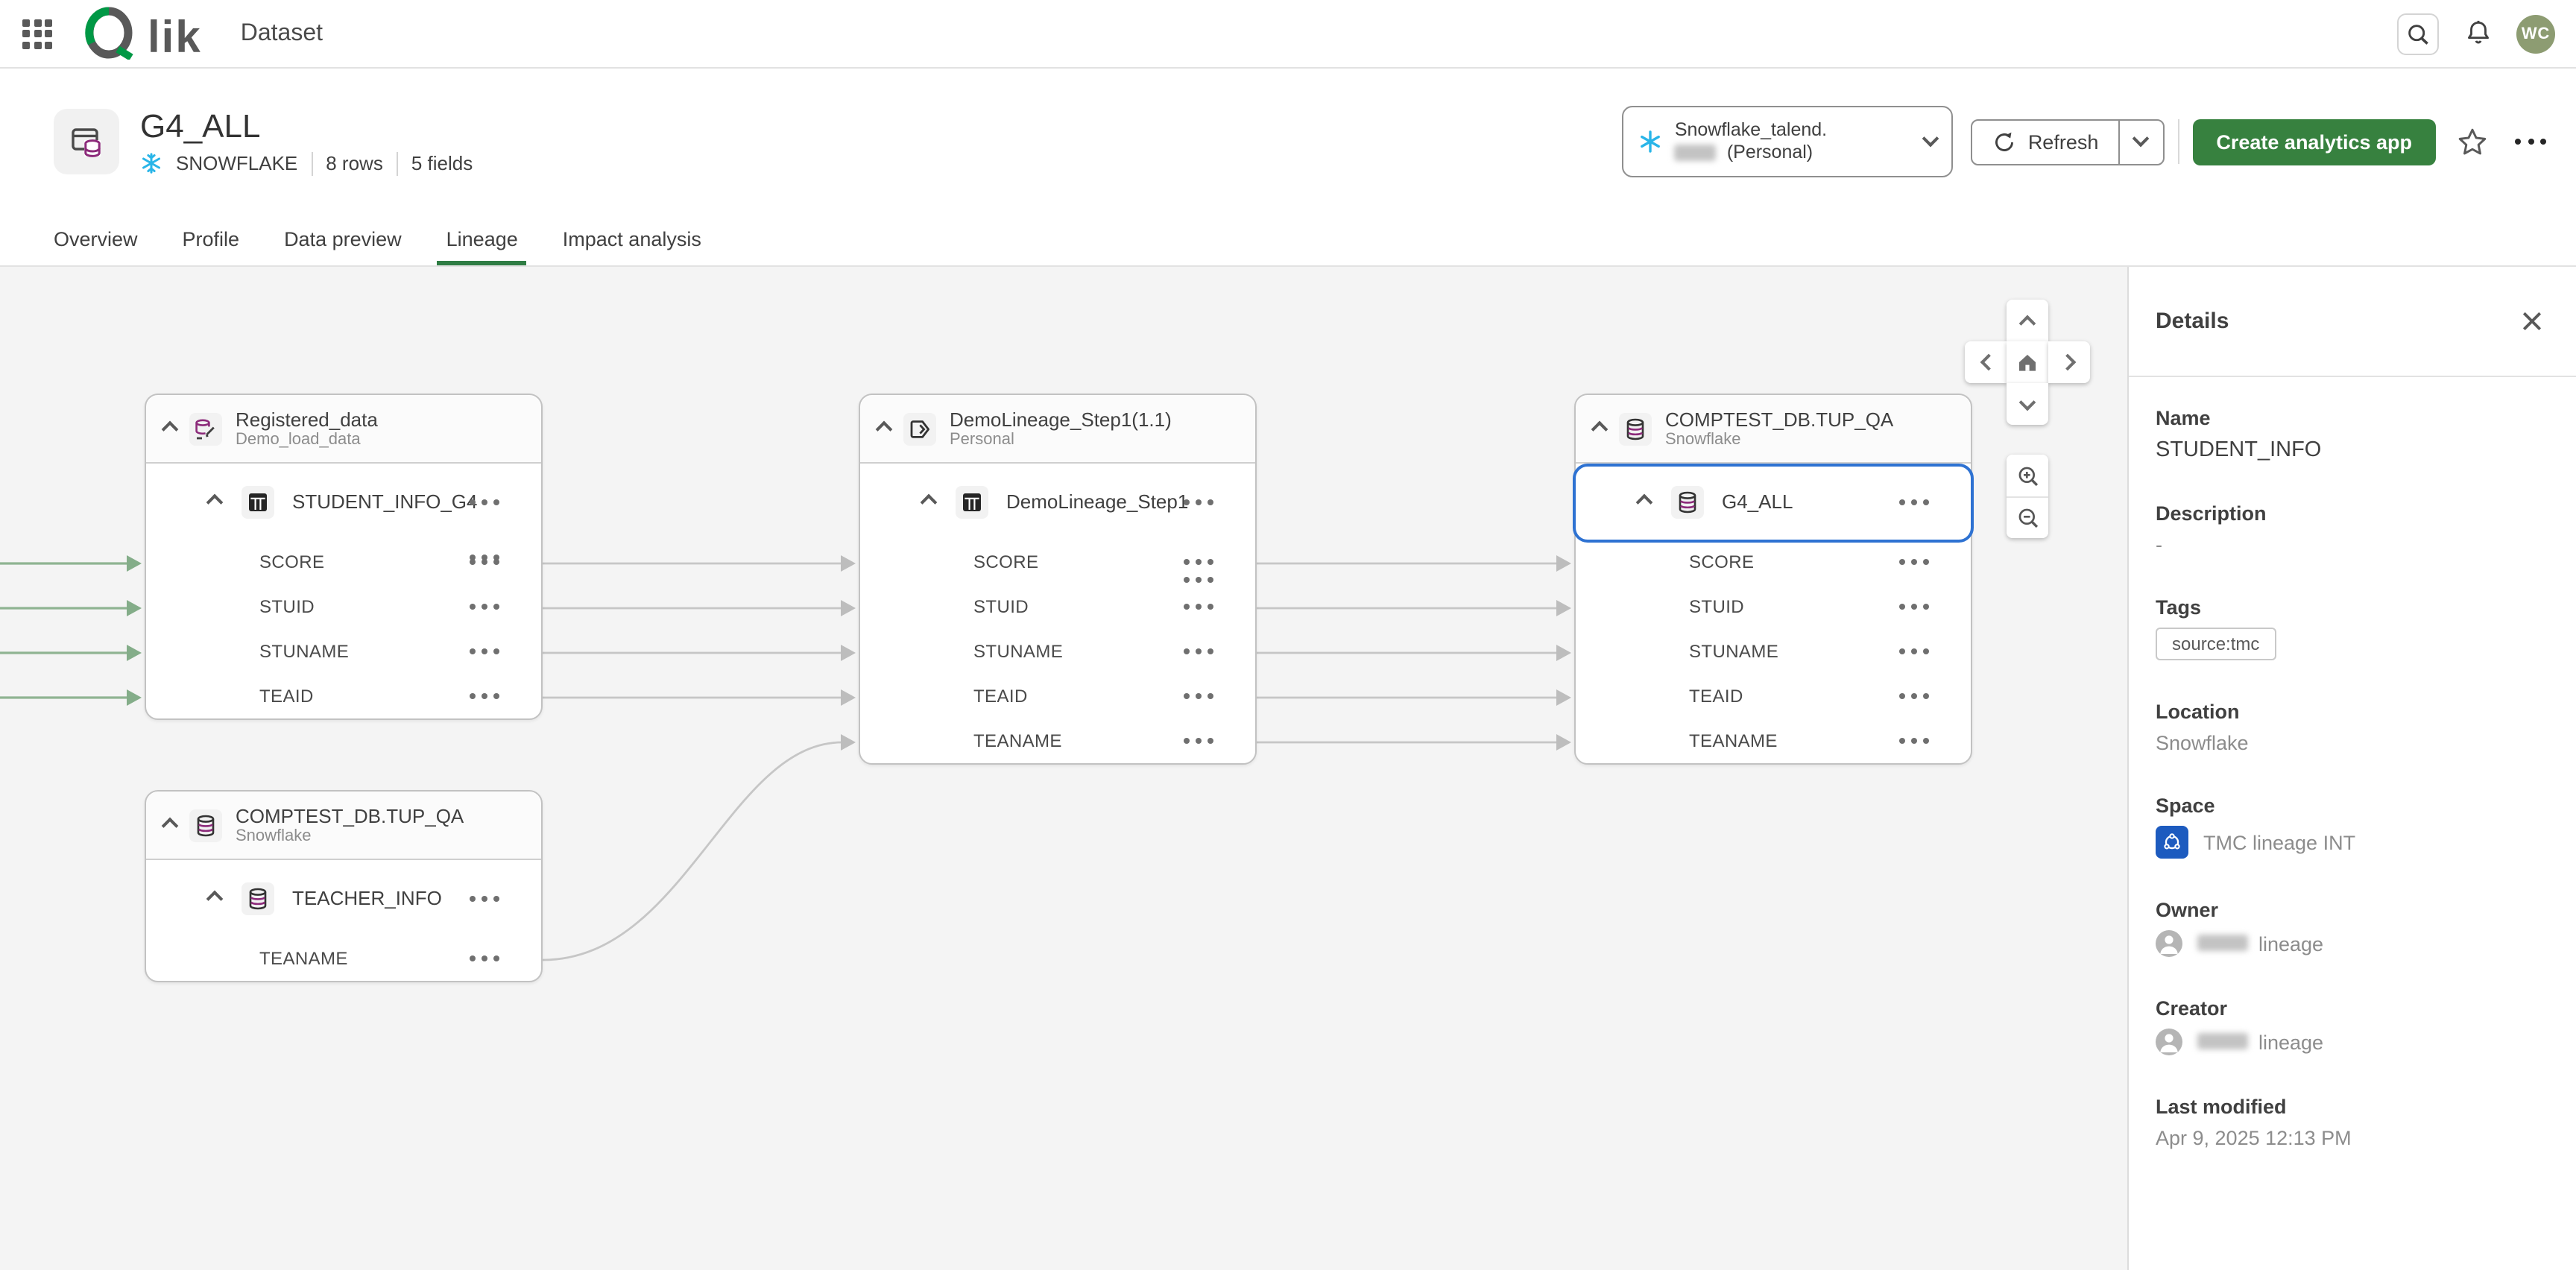 Image resolution: width=2576 pixels, height=1270 pixels. Describe the element at coordinates (287, 606) in the screenshot. I see `field-name: STUID` at that location.